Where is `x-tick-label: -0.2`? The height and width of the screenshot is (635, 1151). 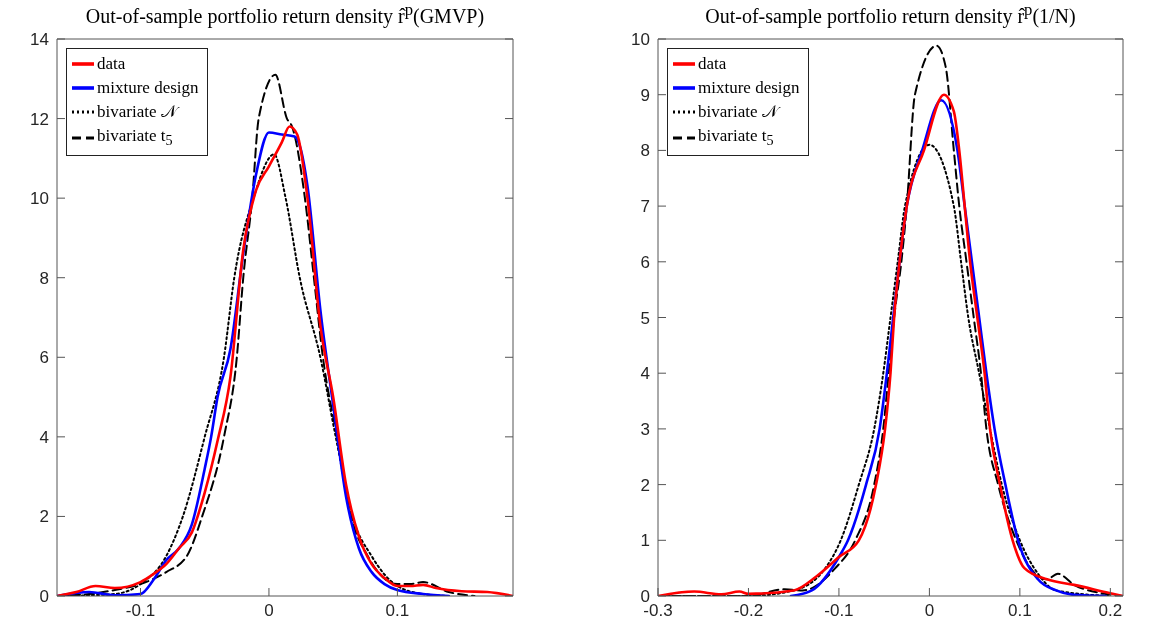
x-tick-label: -0.2 is located at coordinates (748, 611).